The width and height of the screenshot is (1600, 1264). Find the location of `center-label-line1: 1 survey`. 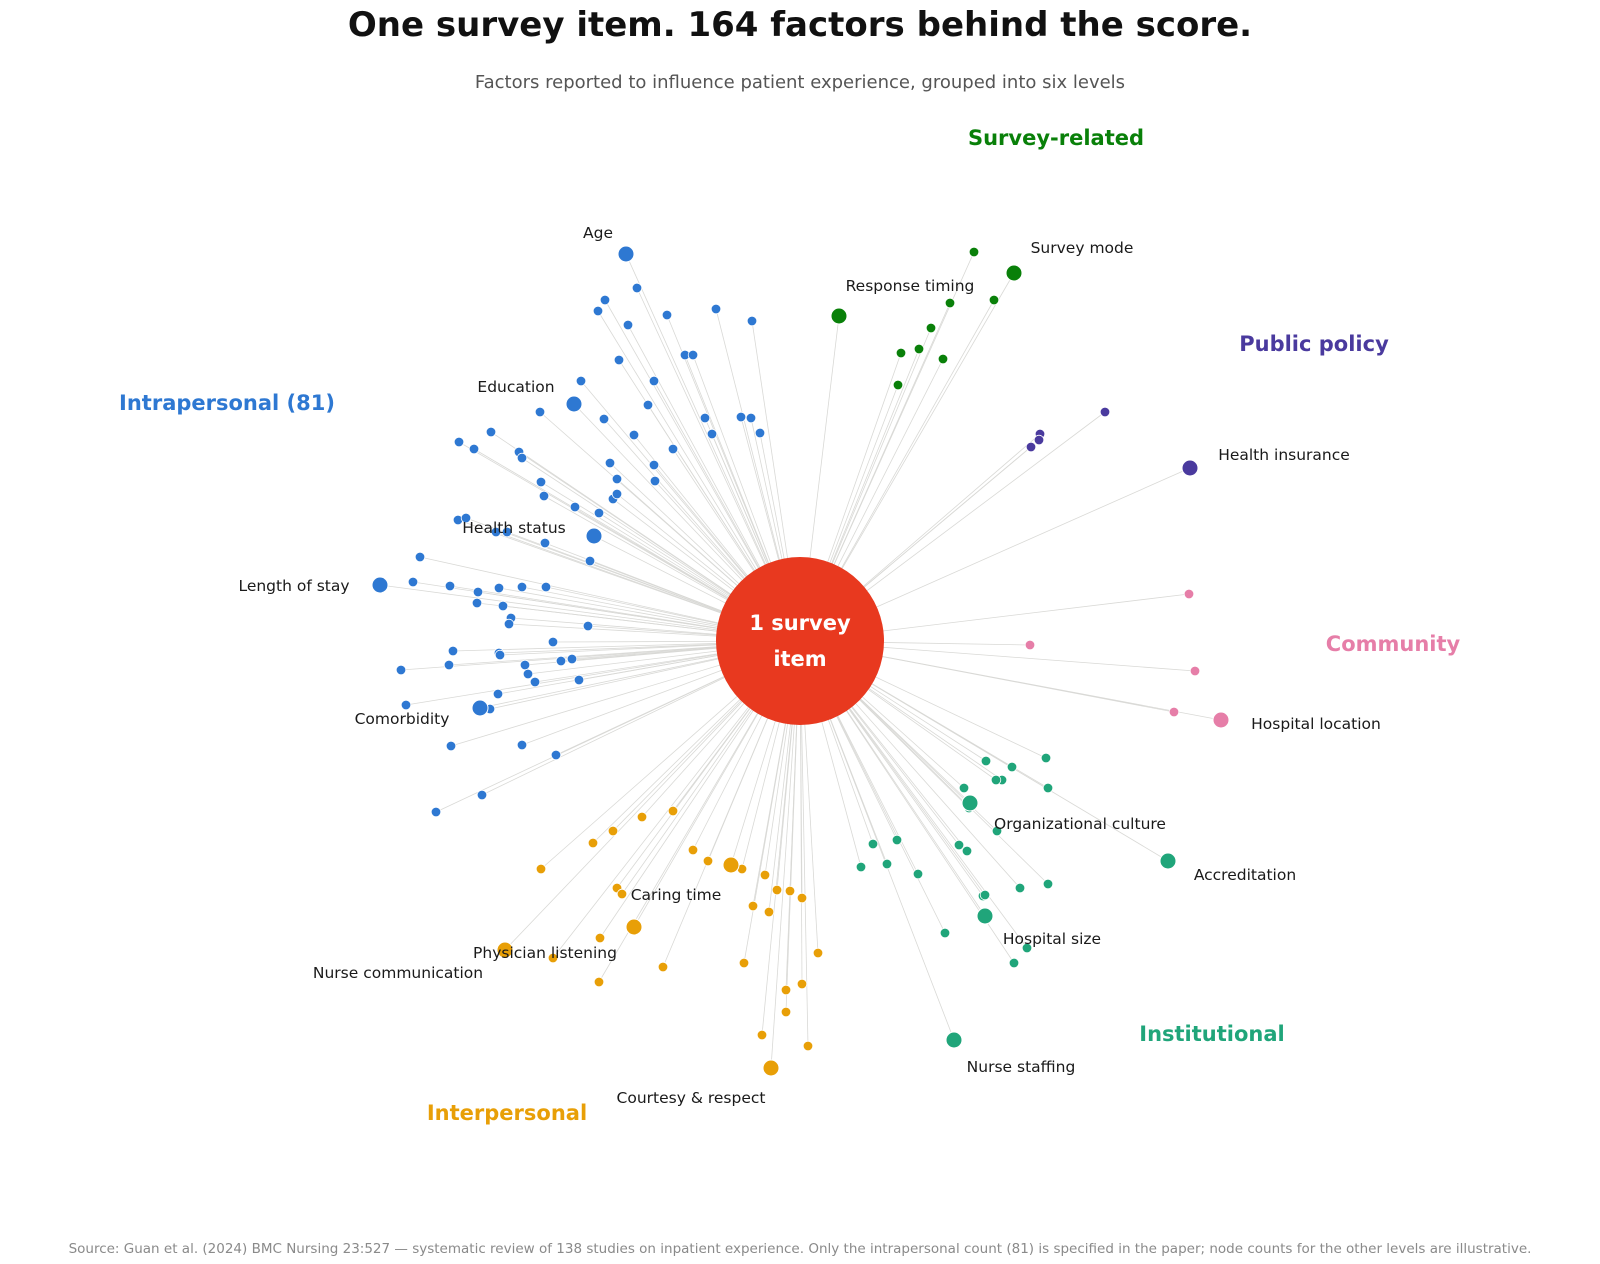

center-label-line1: 1 survey is located at coordinates (800, 623).